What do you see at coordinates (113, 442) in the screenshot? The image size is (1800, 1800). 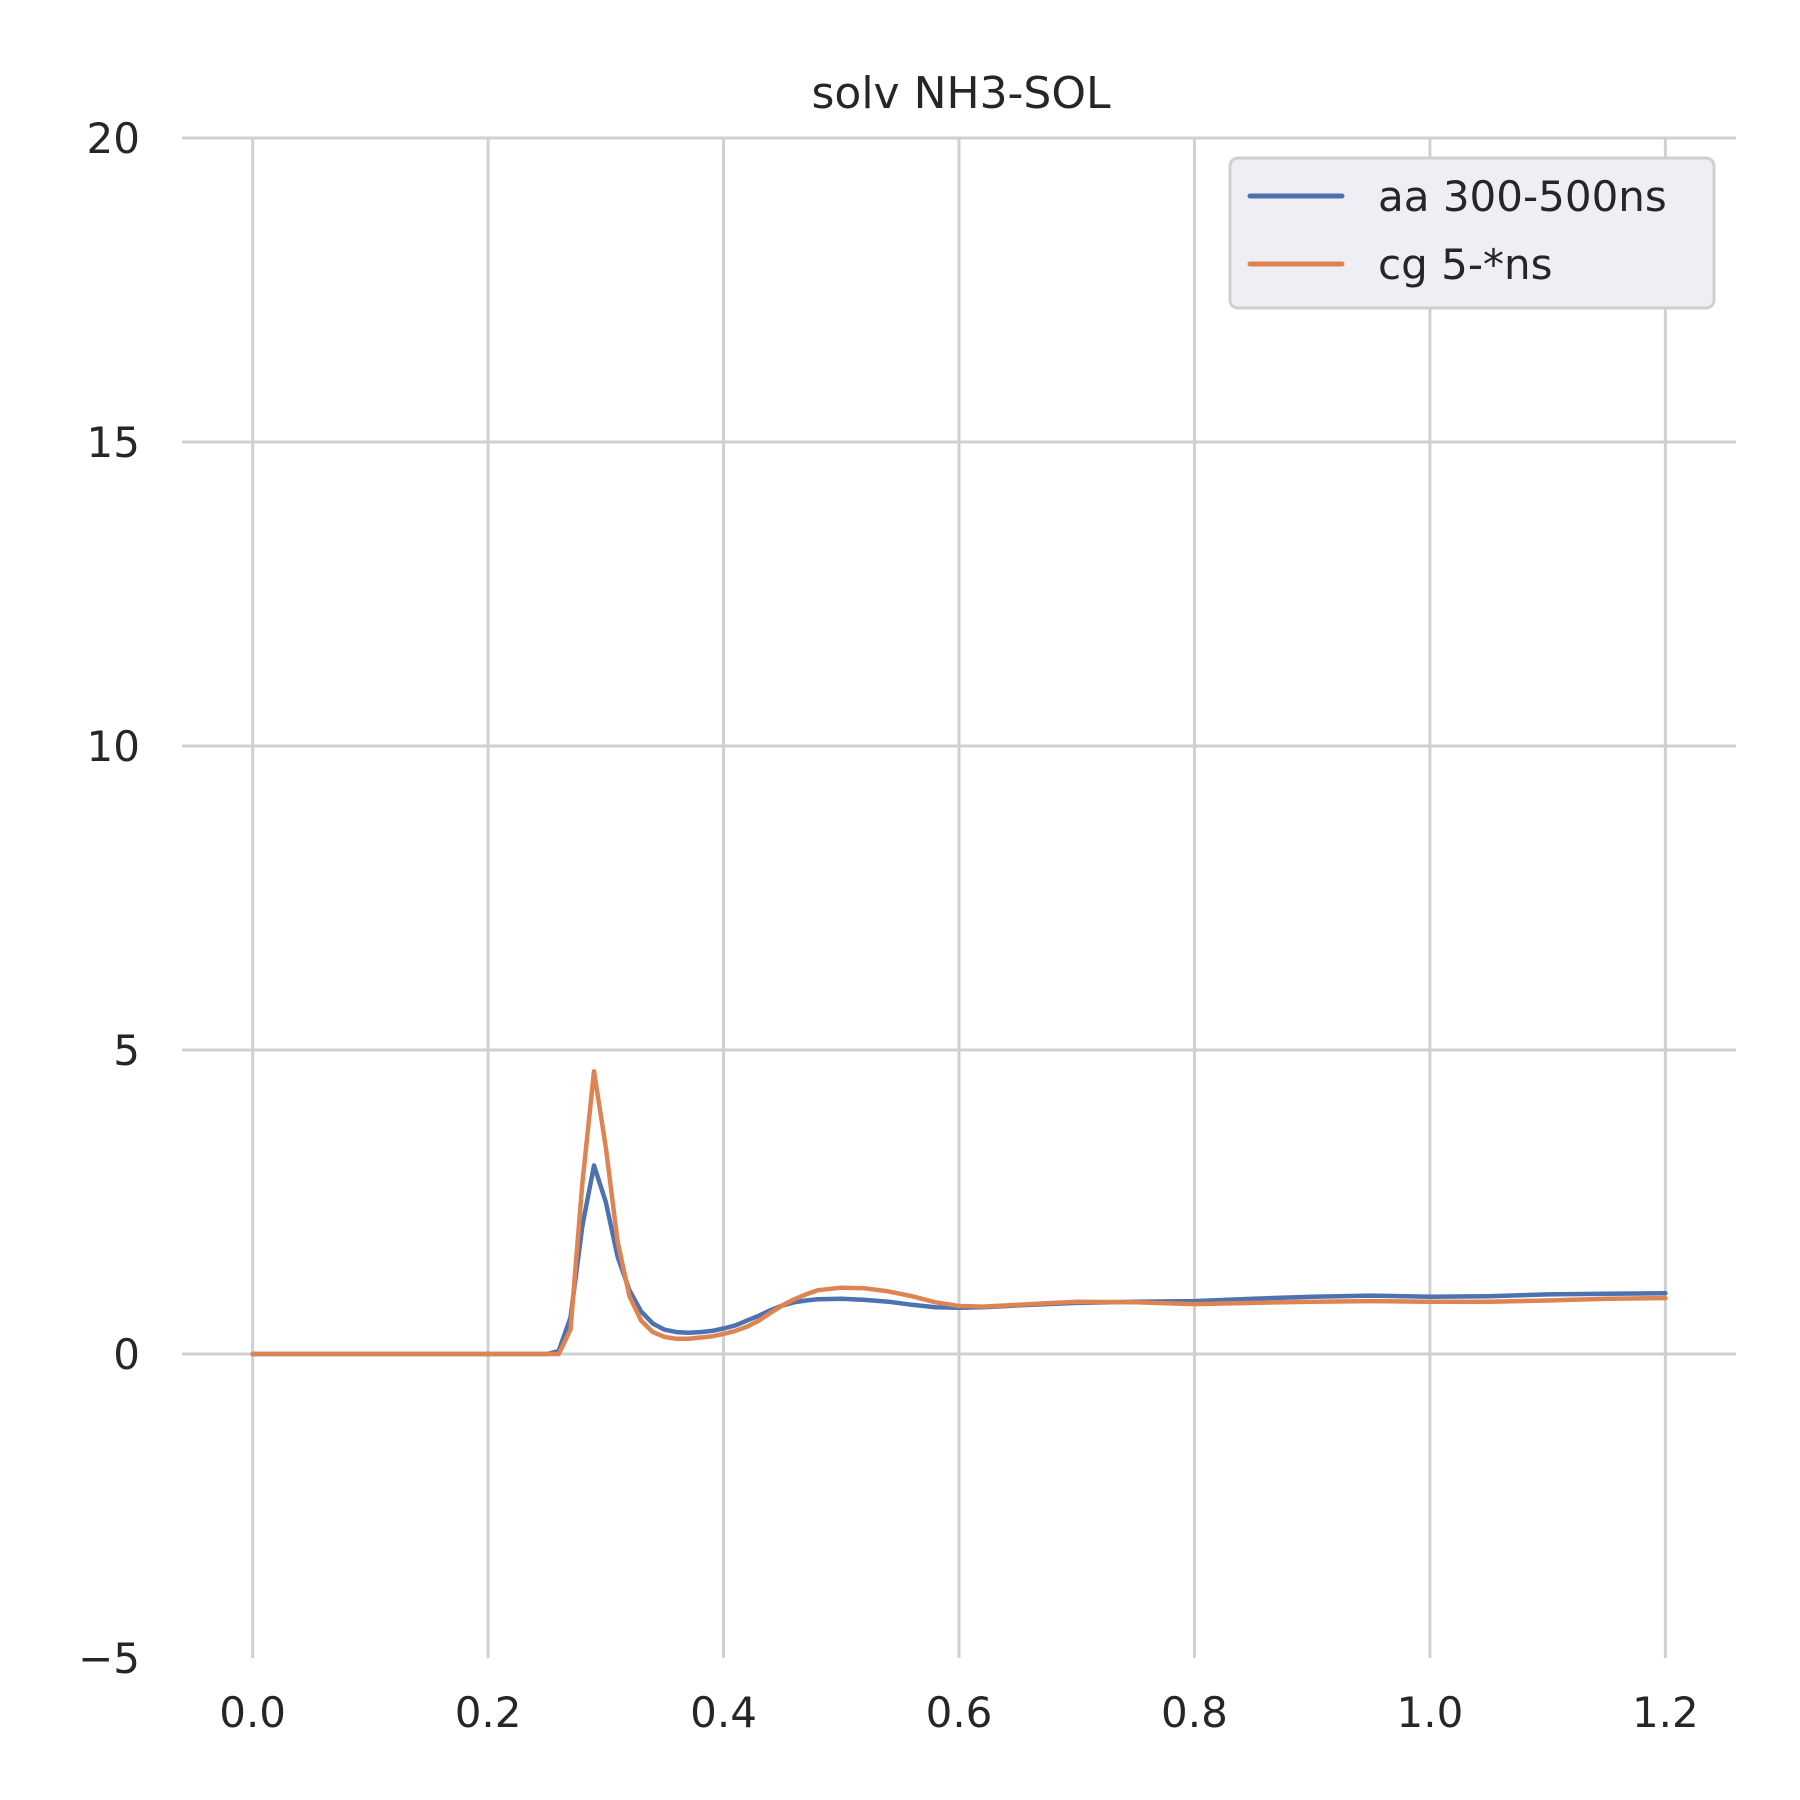 I see `y-tick-label: 15` at bounding box center [113, 442].